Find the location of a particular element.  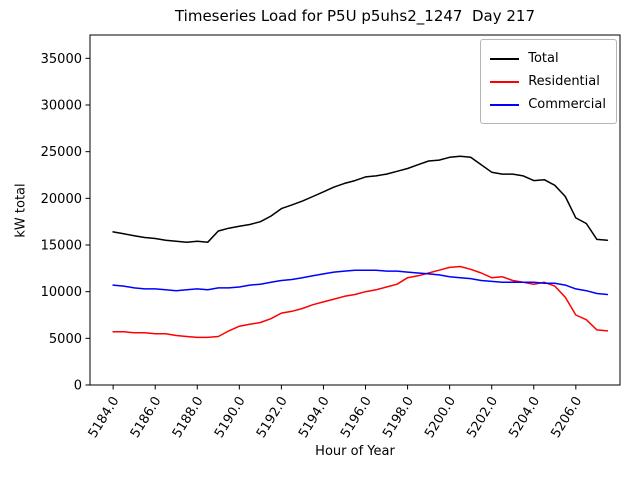

legend-label-total: Total is located at coordinates (543, 58).